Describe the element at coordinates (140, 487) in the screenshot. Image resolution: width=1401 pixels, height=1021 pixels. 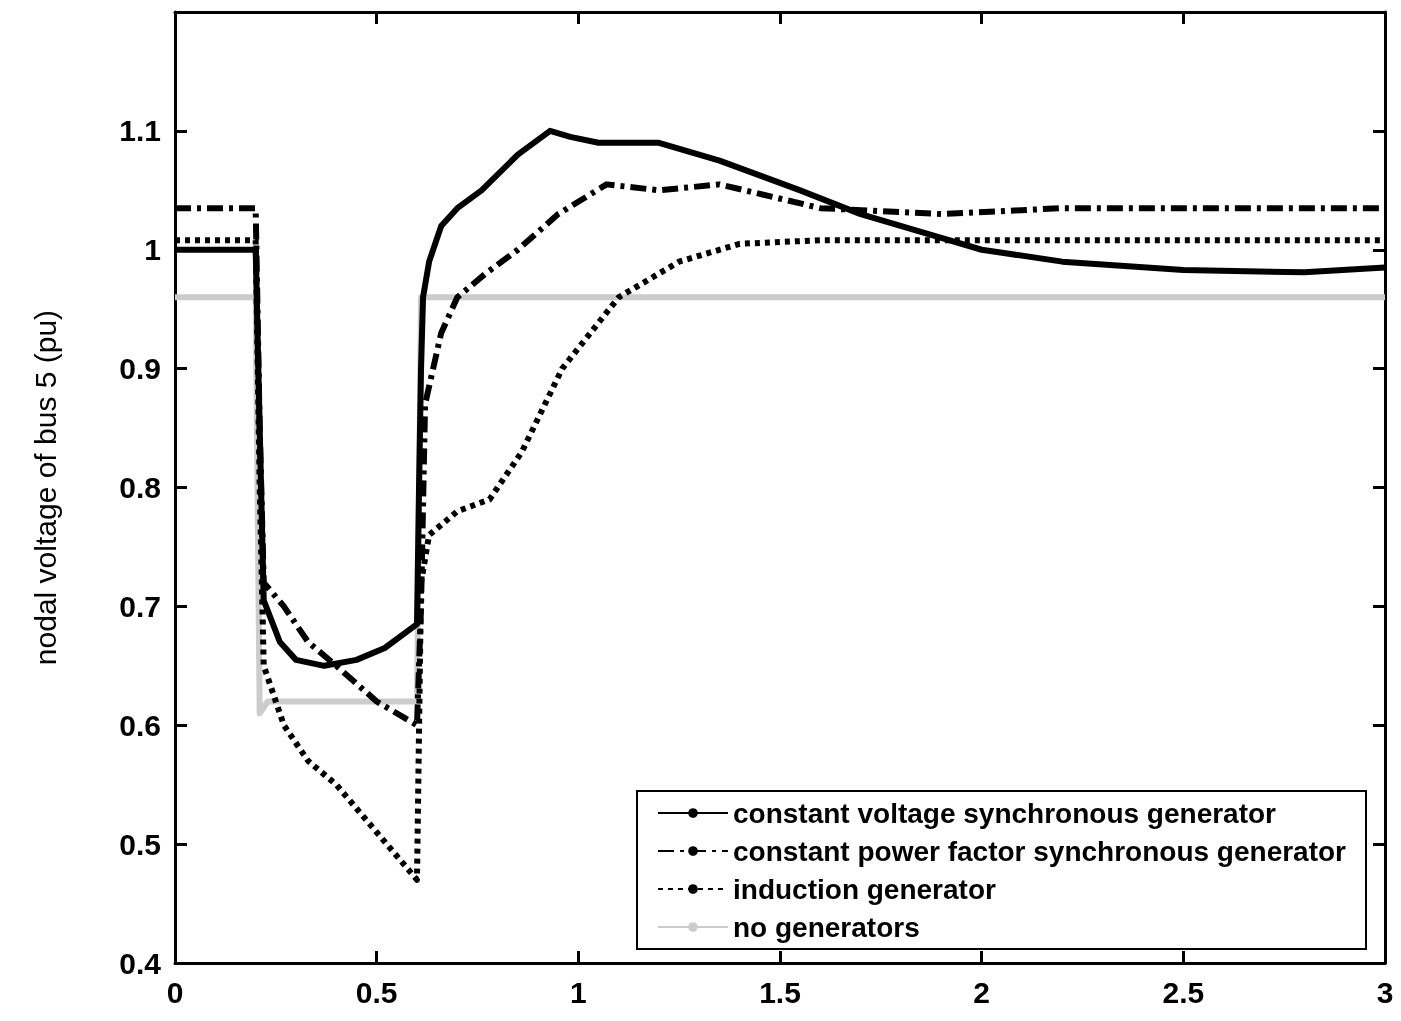
I see `y-tick-label: 0.8` at that location.